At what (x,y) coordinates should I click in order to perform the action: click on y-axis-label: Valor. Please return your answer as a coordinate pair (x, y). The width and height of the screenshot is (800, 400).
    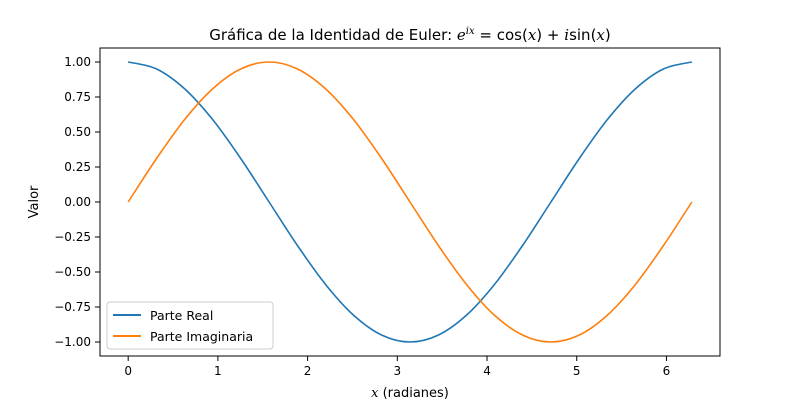
    Looking at the image, I should click on (34, 201).